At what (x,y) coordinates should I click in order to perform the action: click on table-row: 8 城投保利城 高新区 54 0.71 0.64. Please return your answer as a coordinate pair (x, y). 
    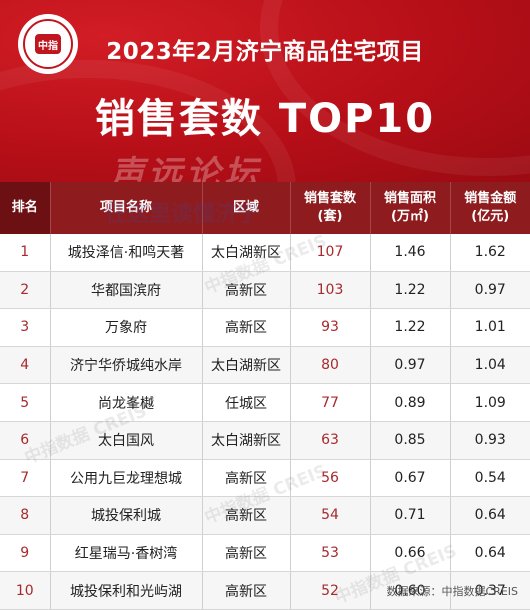
    Looking at the image, I should click on (265, 515).